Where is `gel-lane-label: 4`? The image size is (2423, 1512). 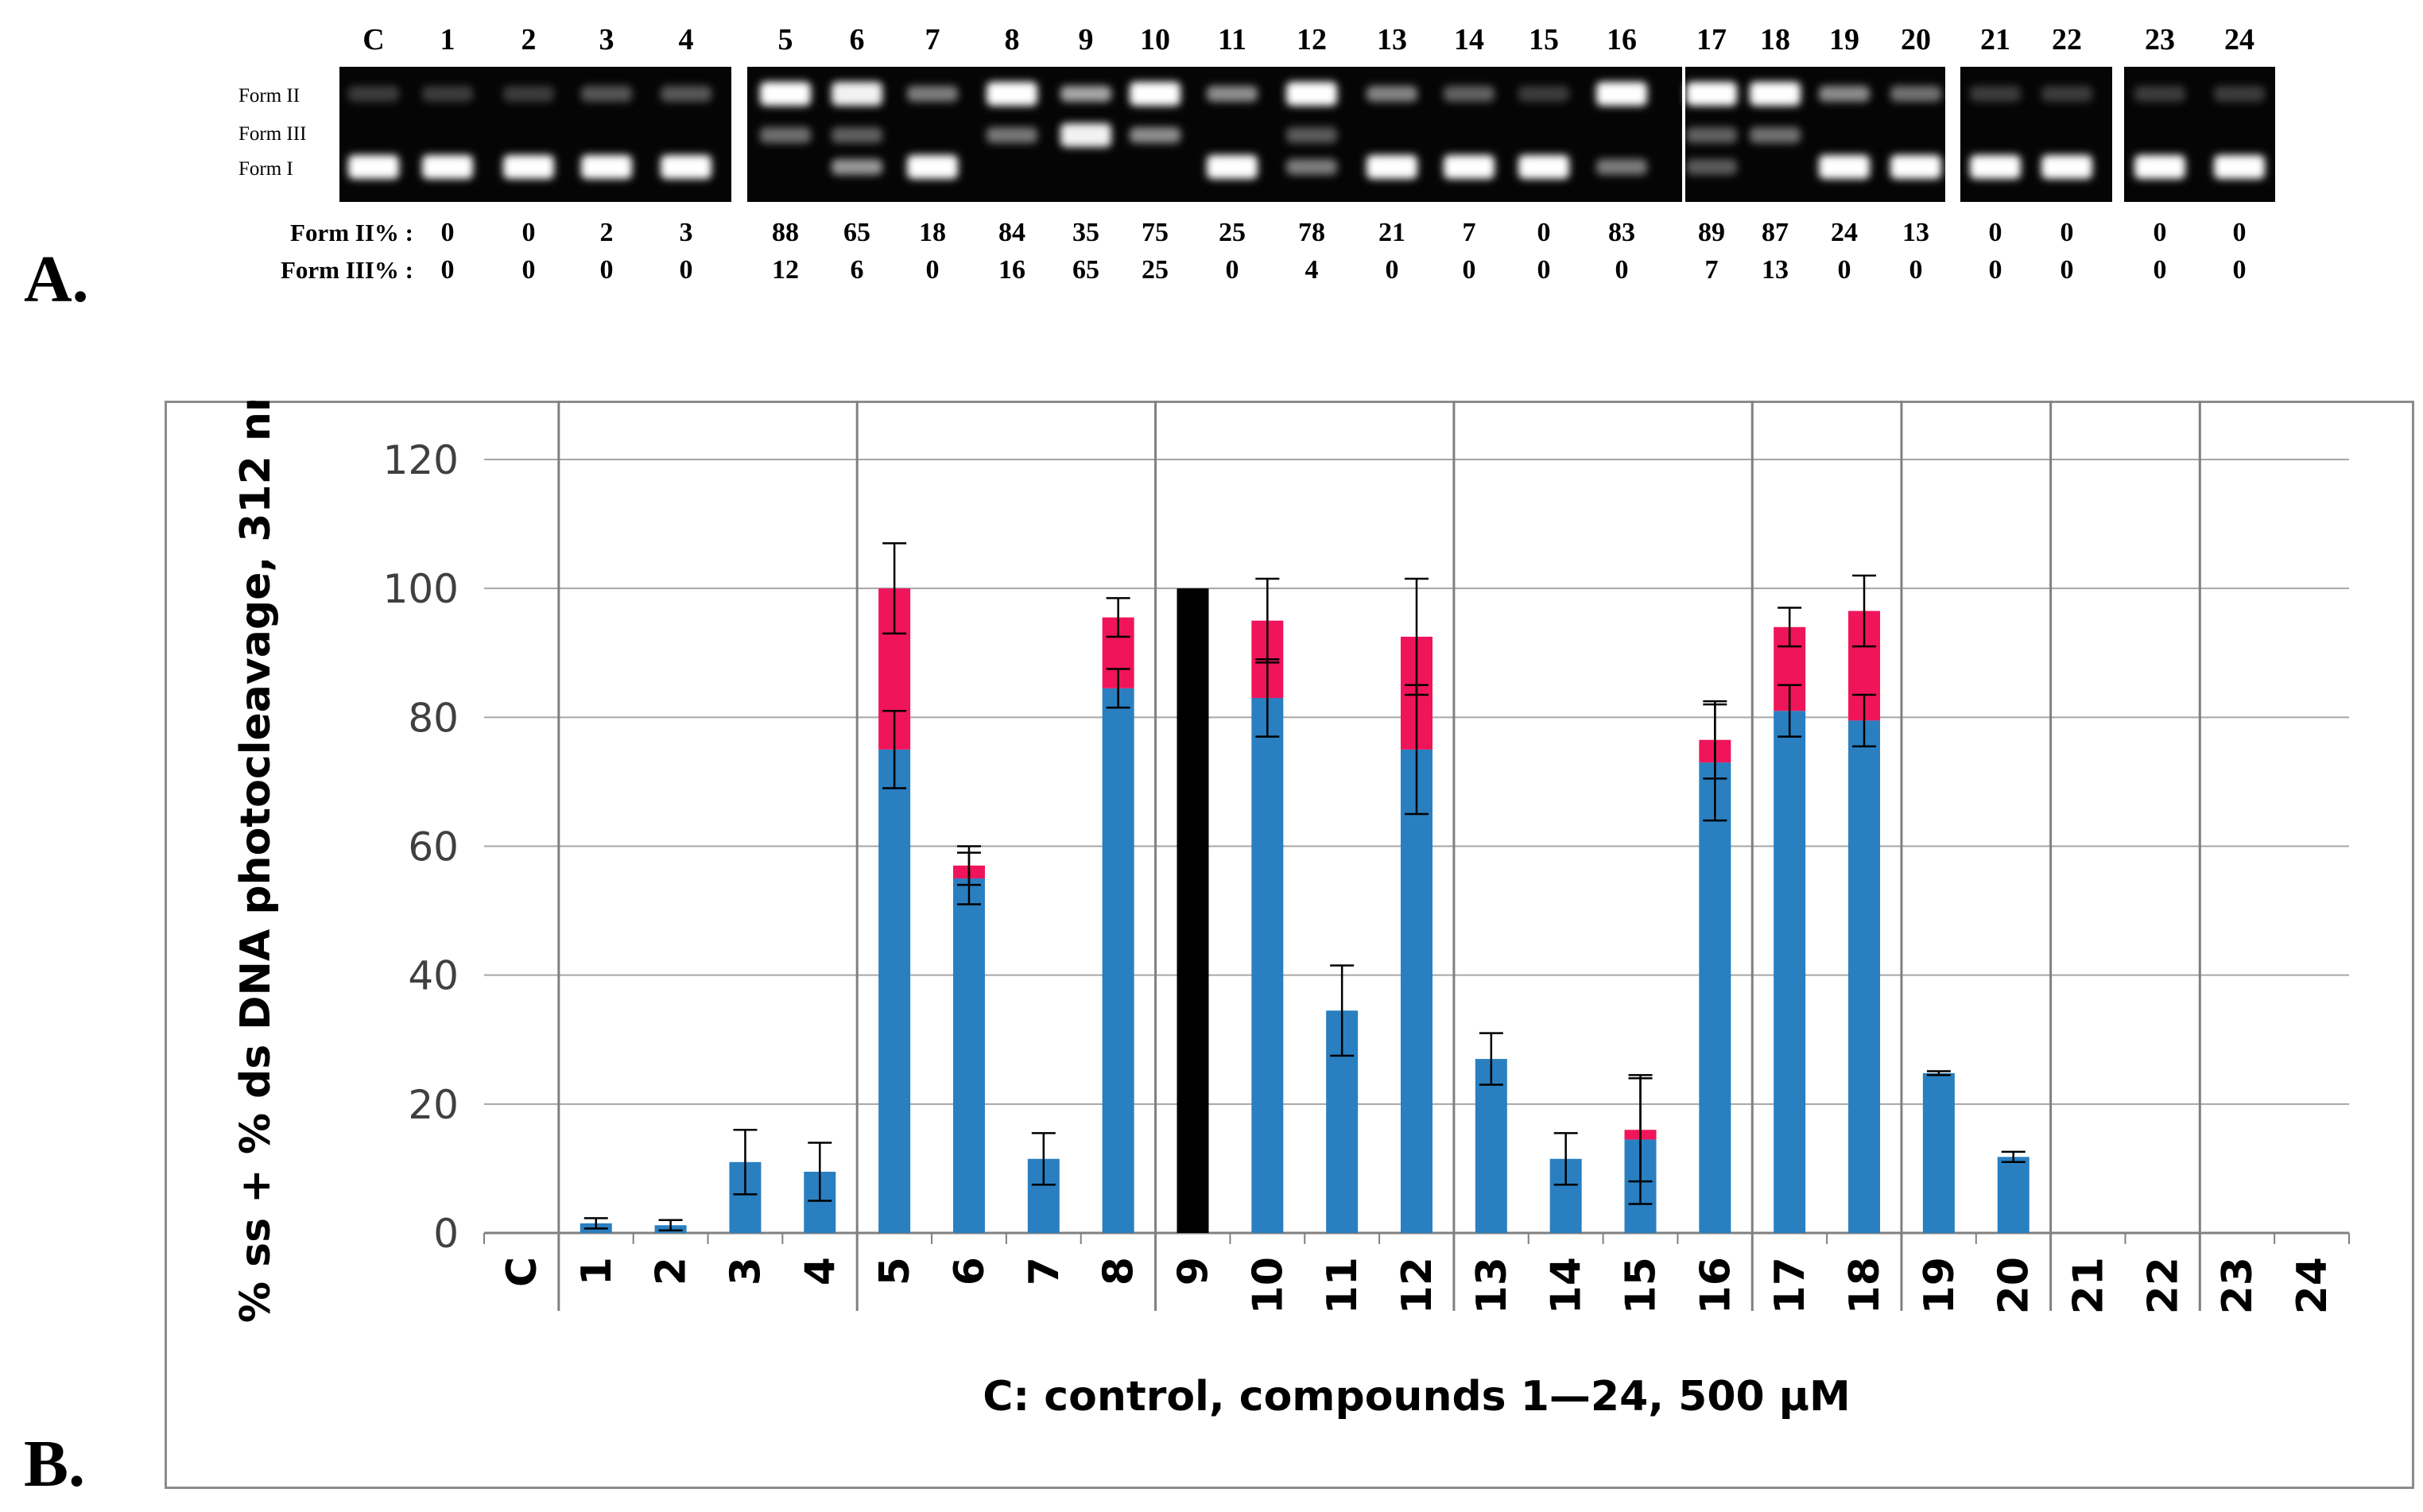 gel-lane-label: 4 is located at coordinates (686, 39).